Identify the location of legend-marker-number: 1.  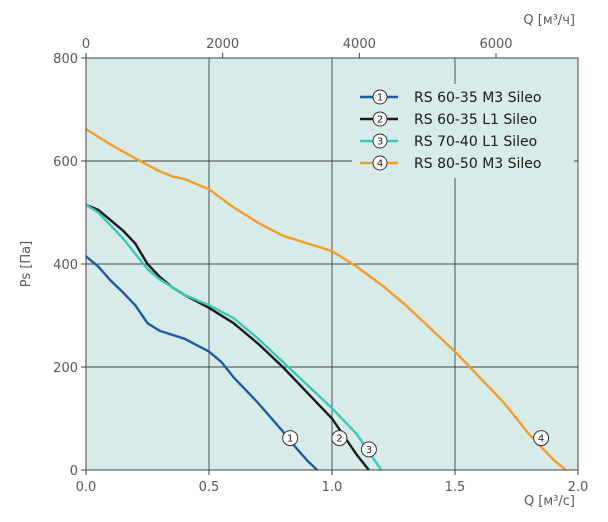
(380, 98).